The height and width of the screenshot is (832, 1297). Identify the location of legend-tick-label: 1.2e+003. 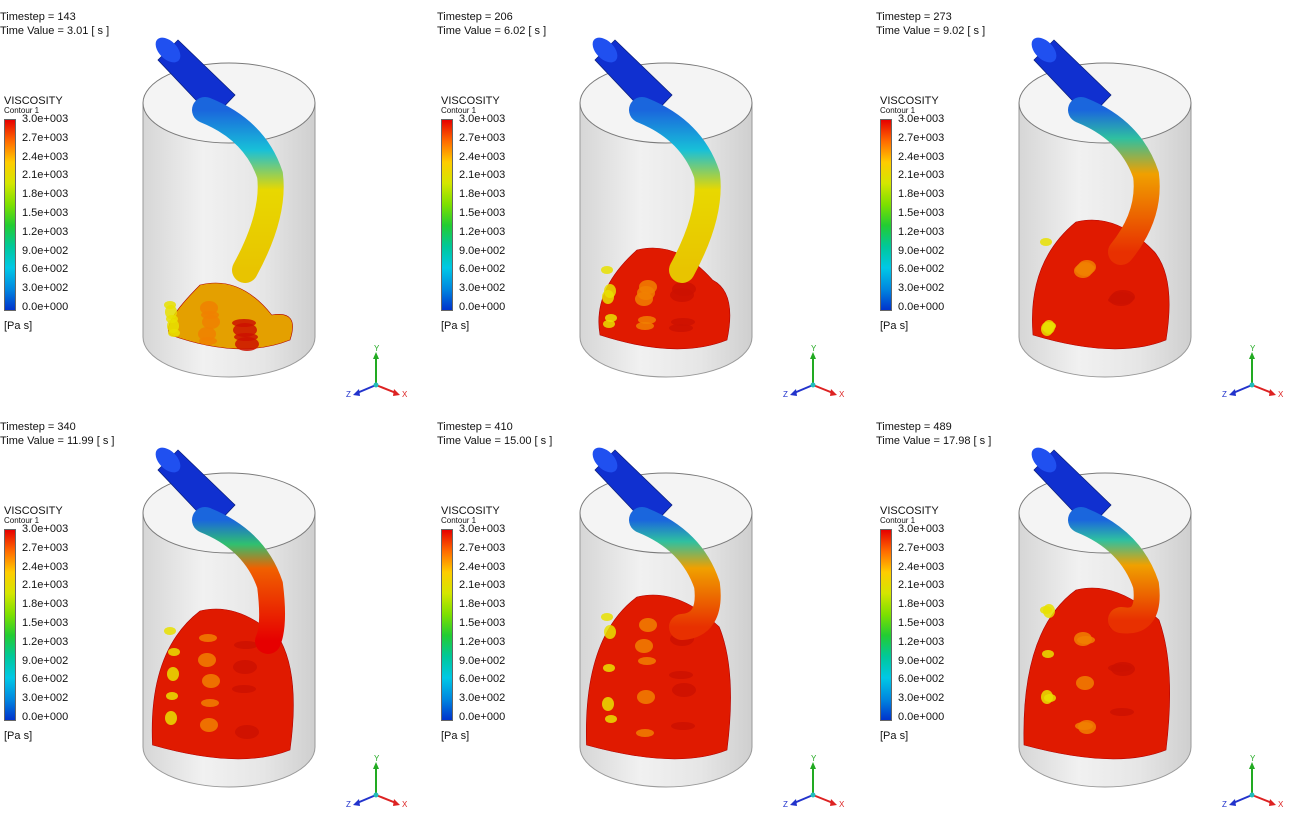
(921, 231).